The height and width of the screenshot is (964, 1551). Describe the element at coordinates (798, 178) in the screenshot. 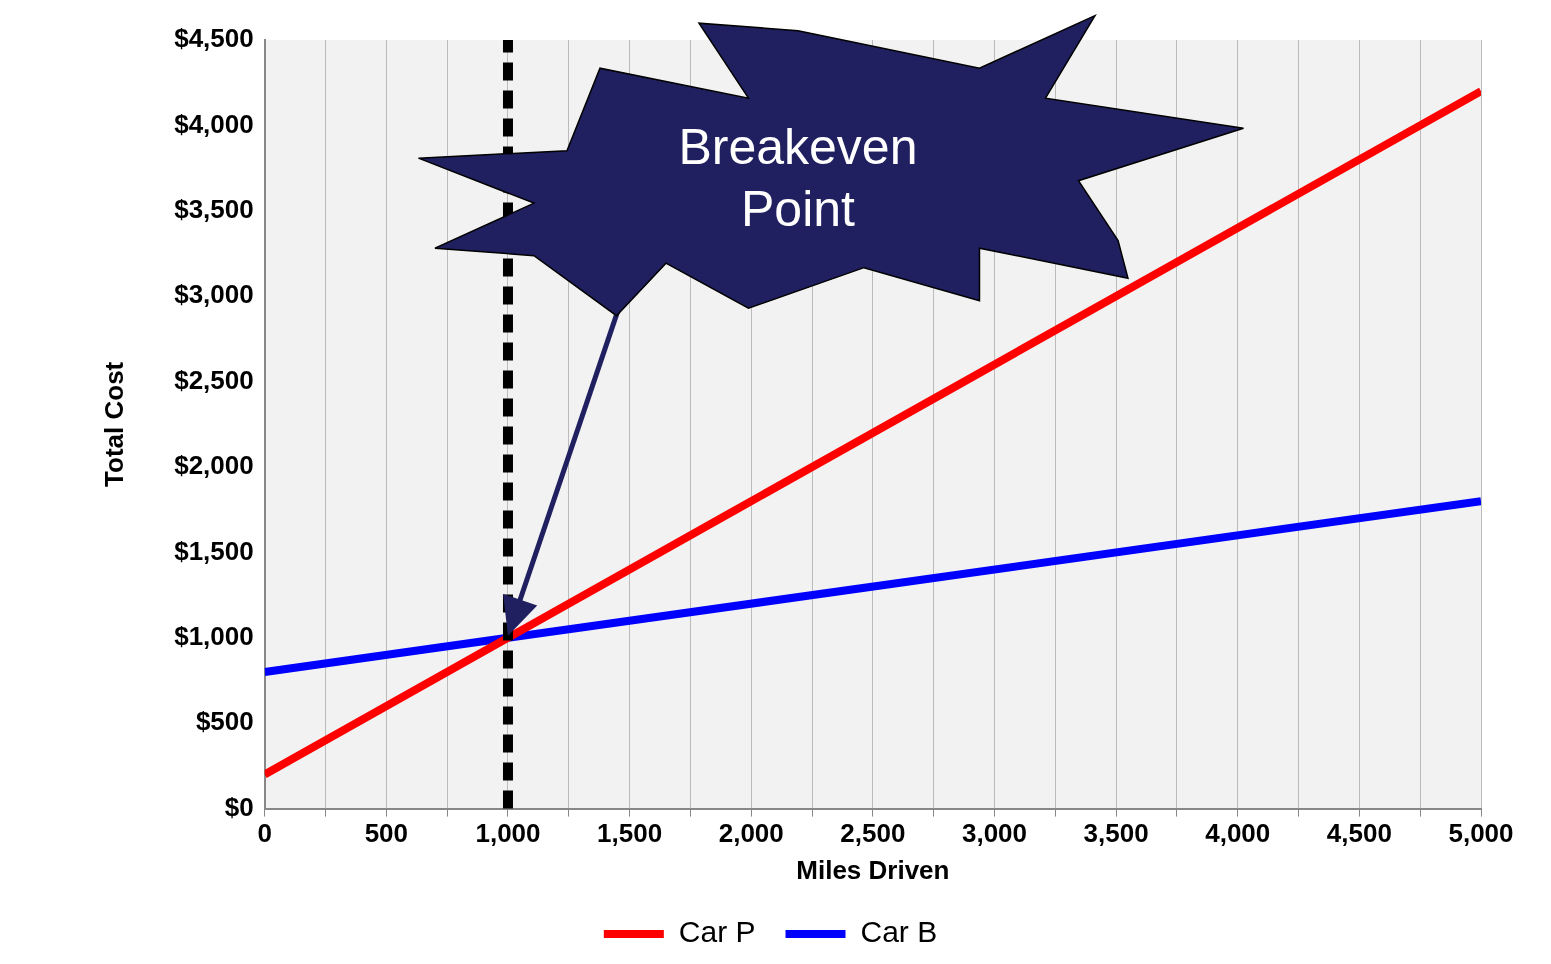

I see `annotation: Breakeven Point` at that location.